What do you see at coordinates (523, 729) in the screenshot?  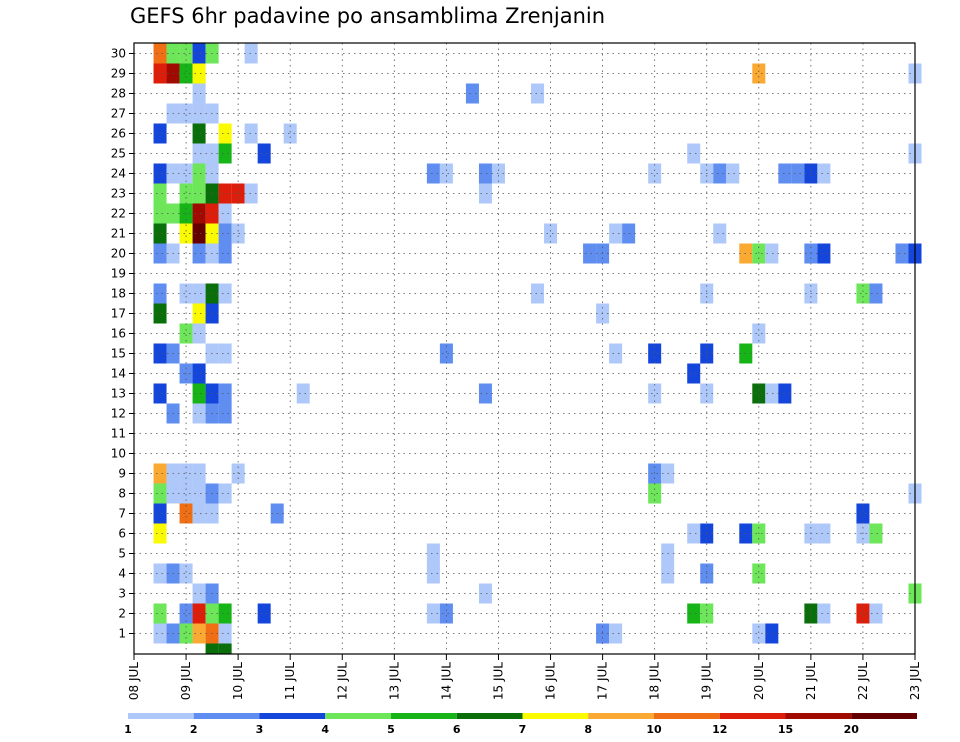 I see `legend-label: 7` at bounding box center [523, 729].